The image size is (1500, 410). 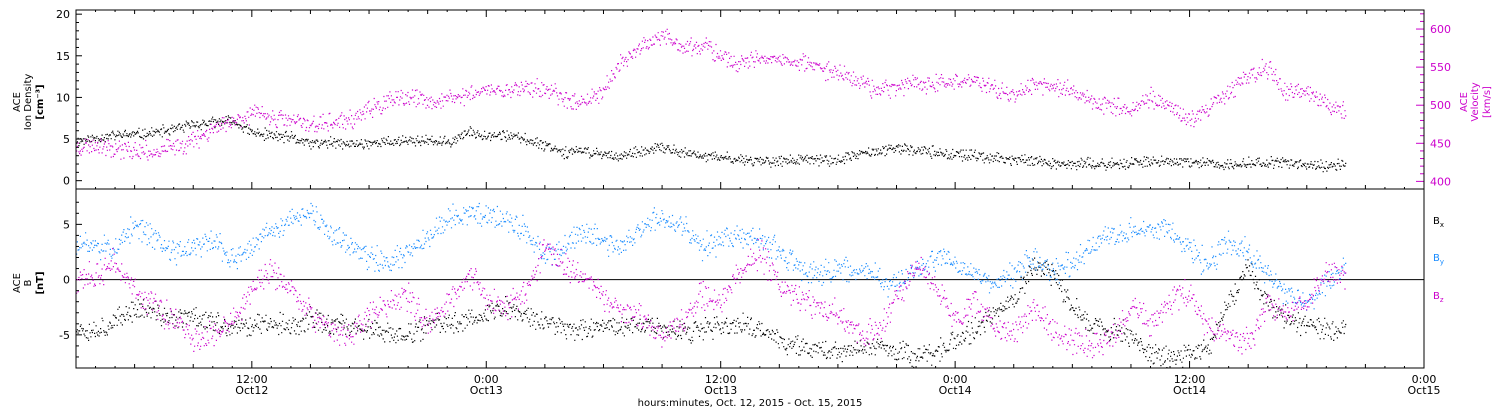 I want to click on b-legend: Bx By Bz, so click(x=1438, y=260).